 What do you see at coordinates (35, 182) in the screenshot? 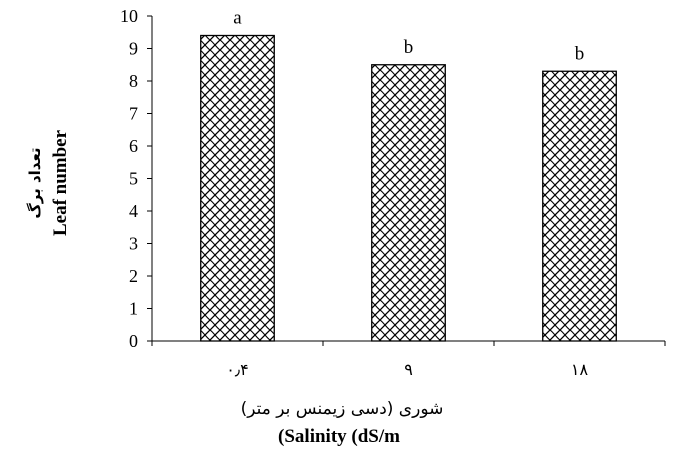
I see `y-axis-title-fa: تعداد برگ` at bounding box center [35, 182].